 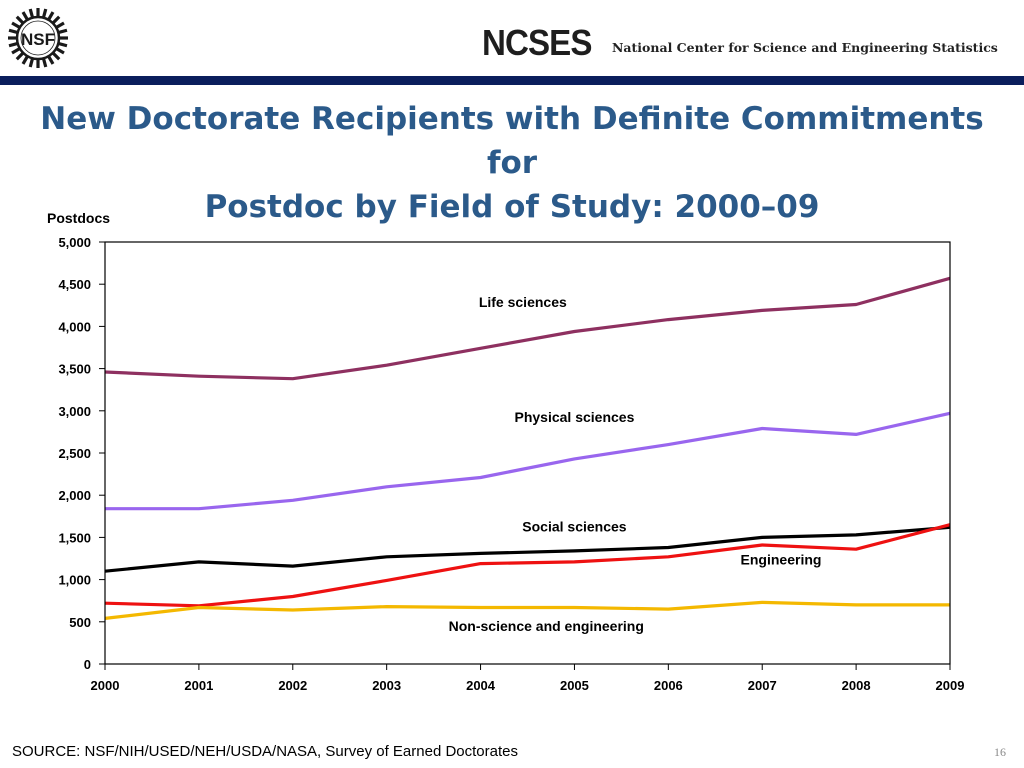 I want to click on y-tick-label: 4,500, so click(x=74, y=284).